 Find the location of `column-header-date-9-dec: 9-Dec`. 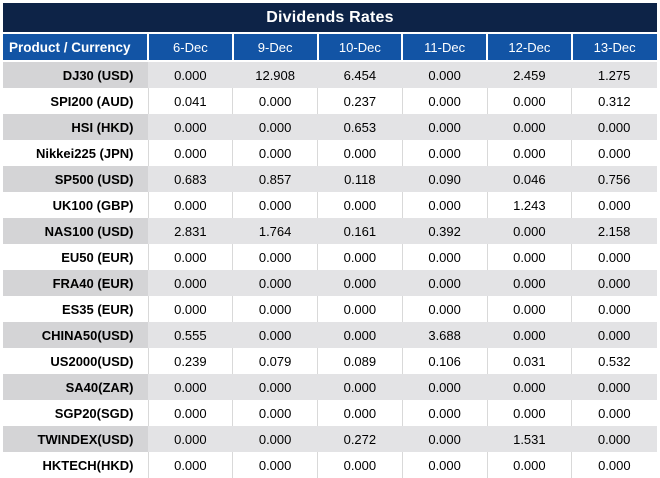

column-header-date-9-dec: 9-Dec is located at coordinates (275, 48).